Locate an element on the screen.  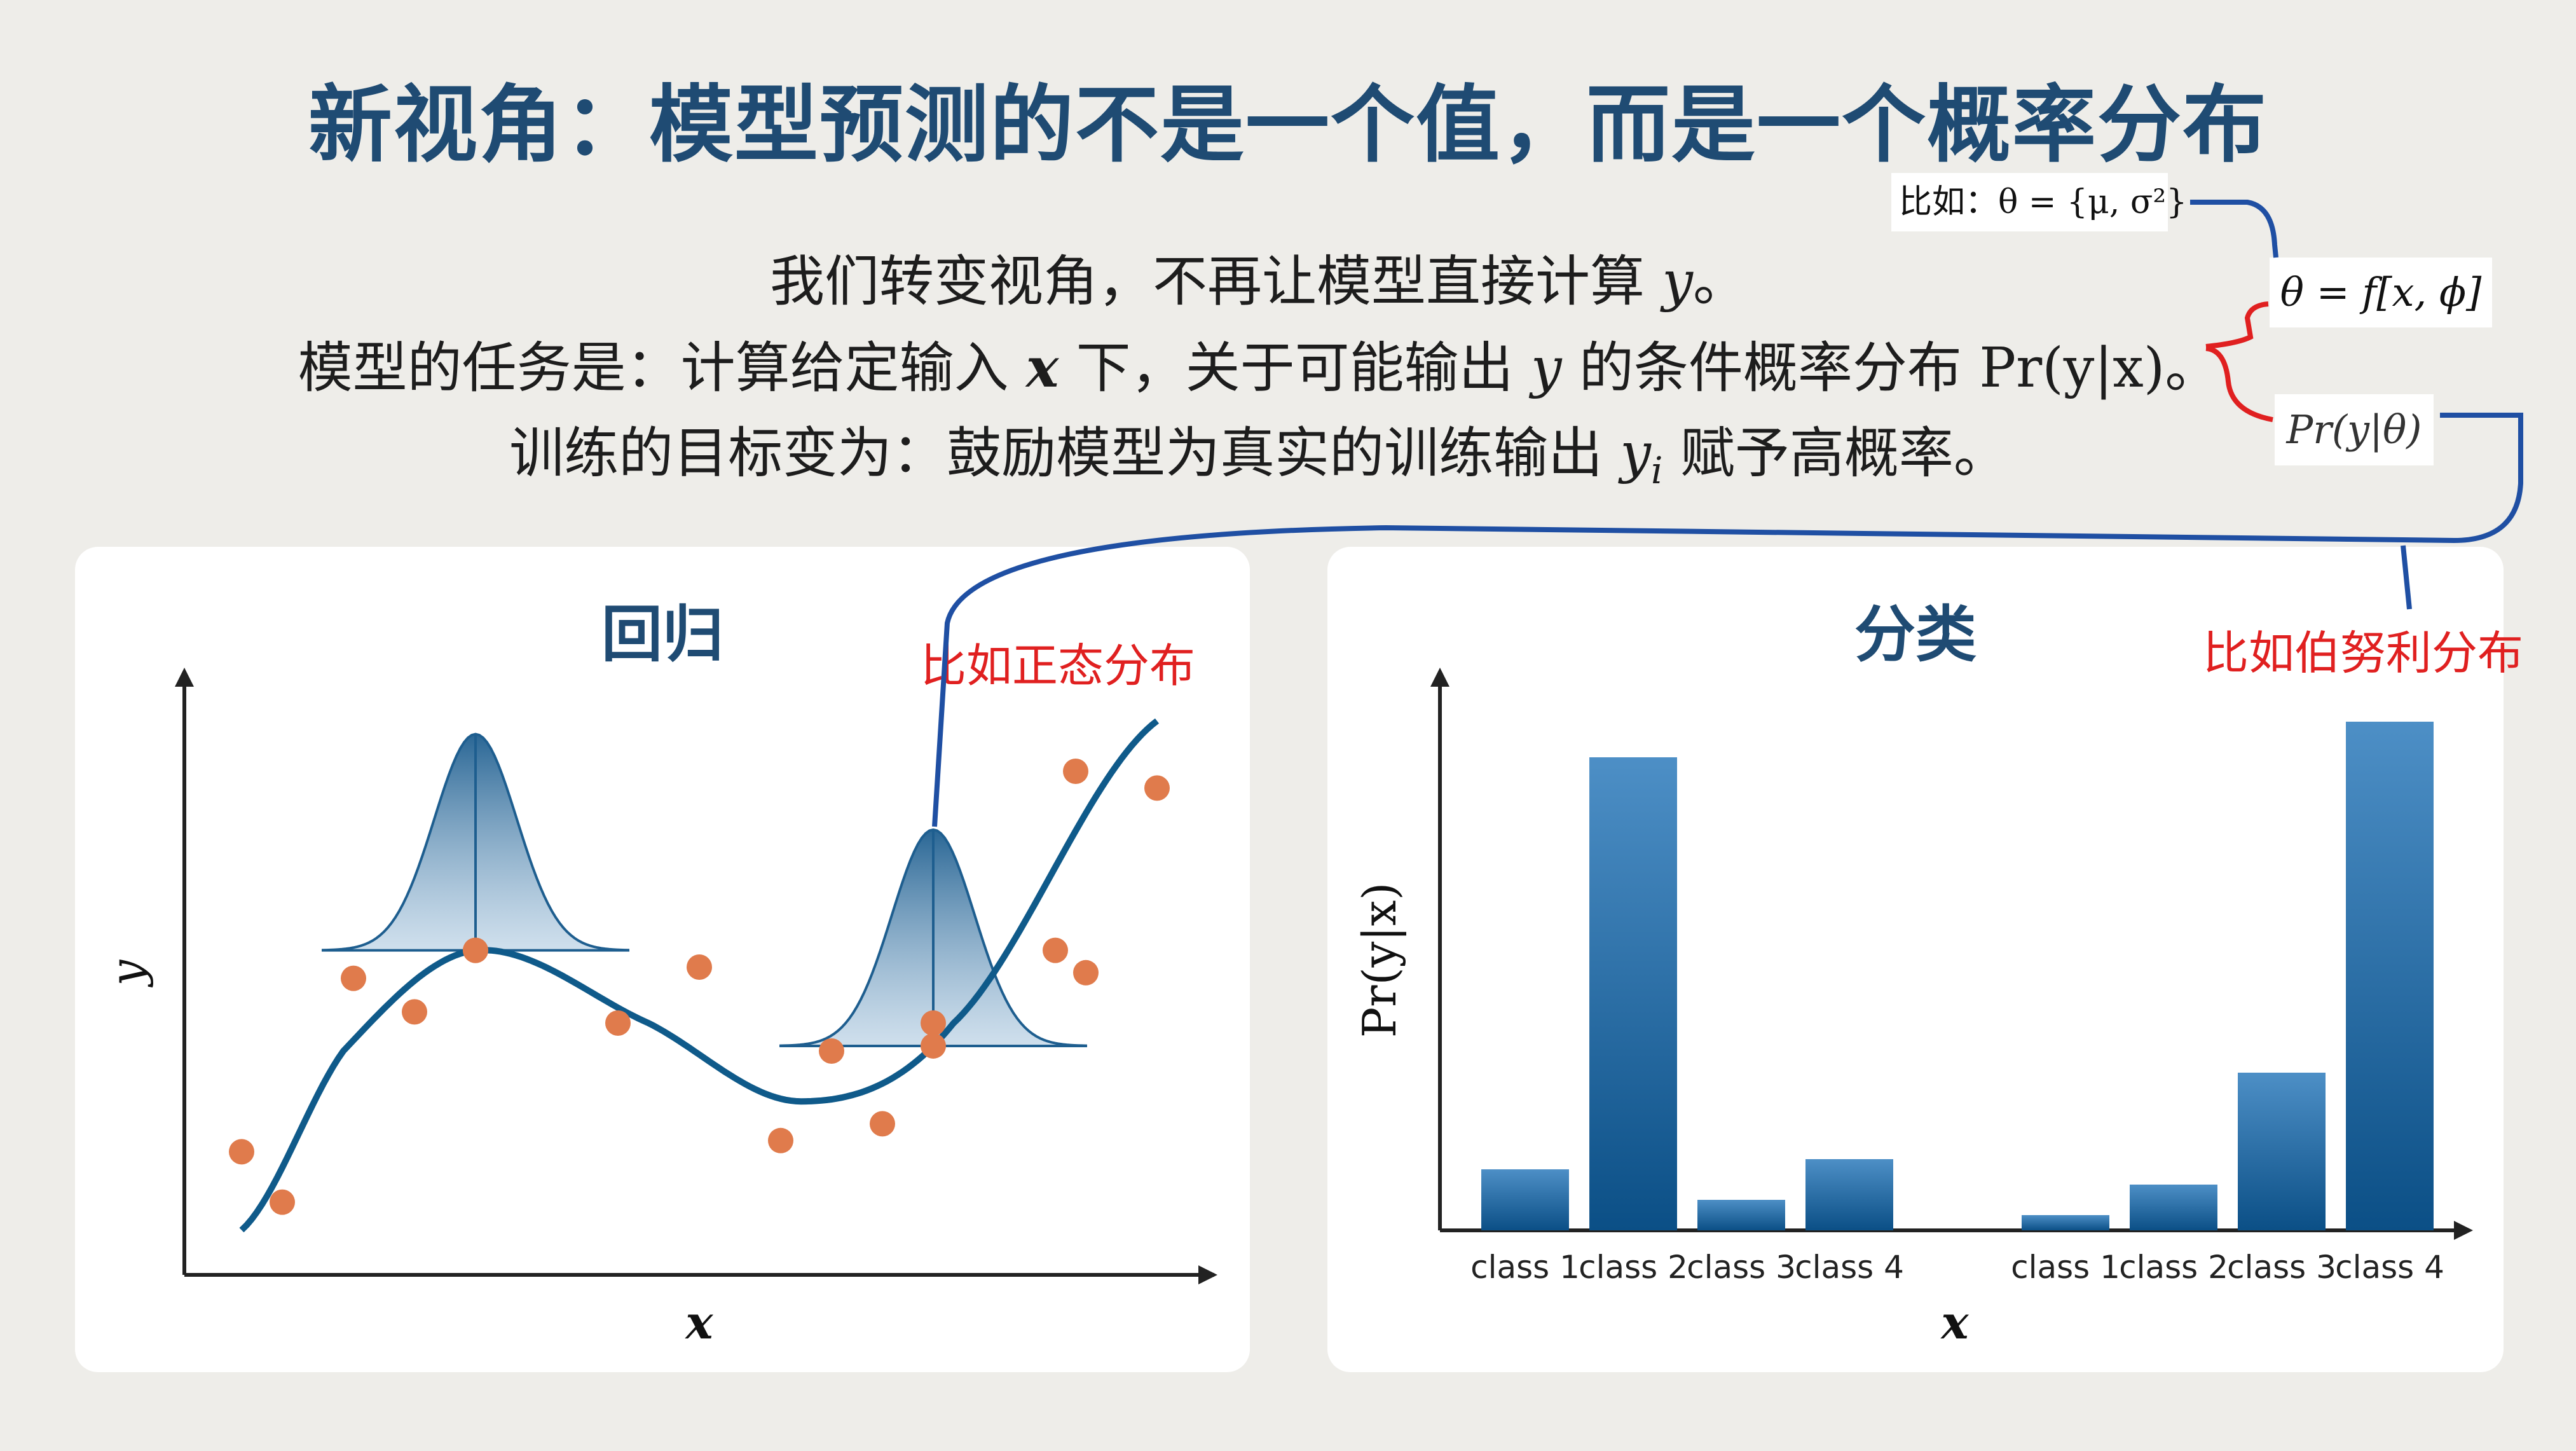
annotation-theta-function: θ = f[x, ϕ] is located at coordinates (2381, 293).